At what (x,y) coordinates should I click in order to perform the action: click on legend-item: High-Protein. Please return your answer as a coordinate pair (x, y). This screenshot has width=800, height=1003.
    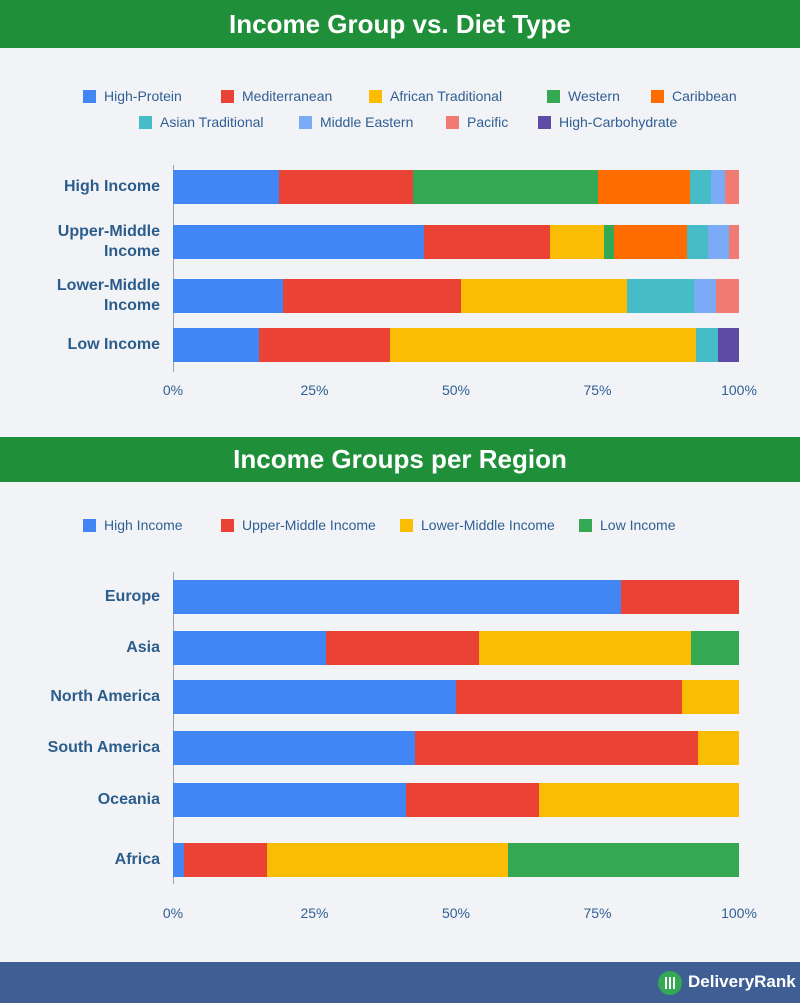
    Looking at the image, I should click on (132, 96).